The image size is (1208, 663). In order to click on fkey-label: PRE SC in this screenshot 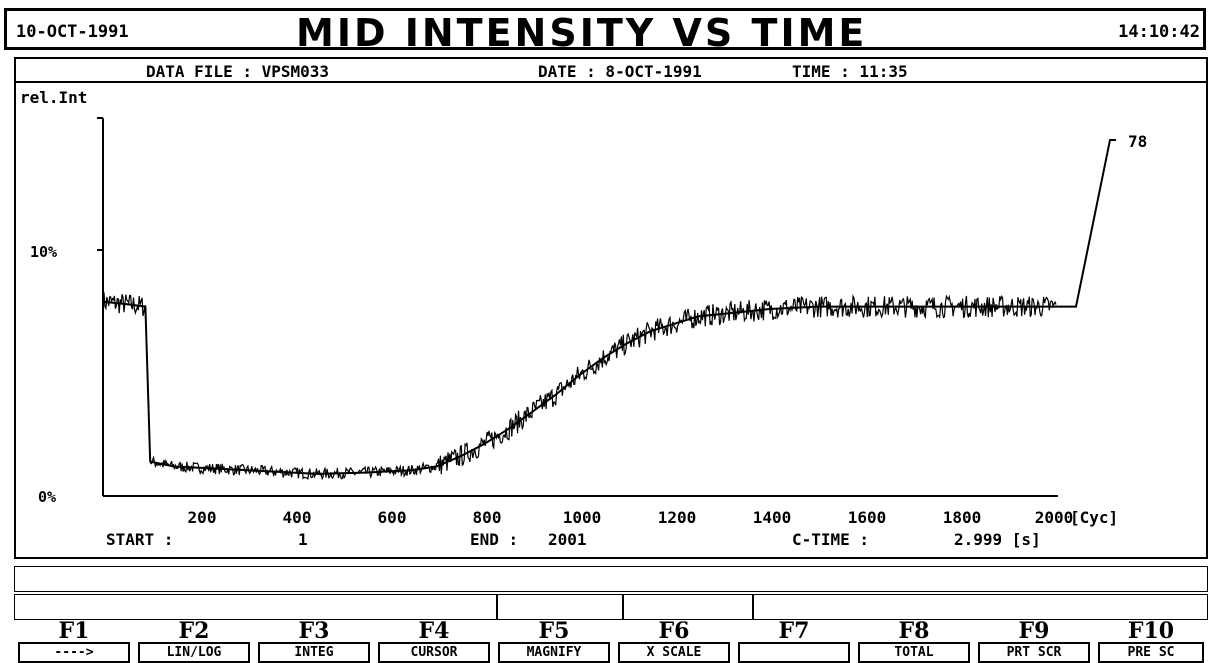, I will do `click(1151, 652)`.